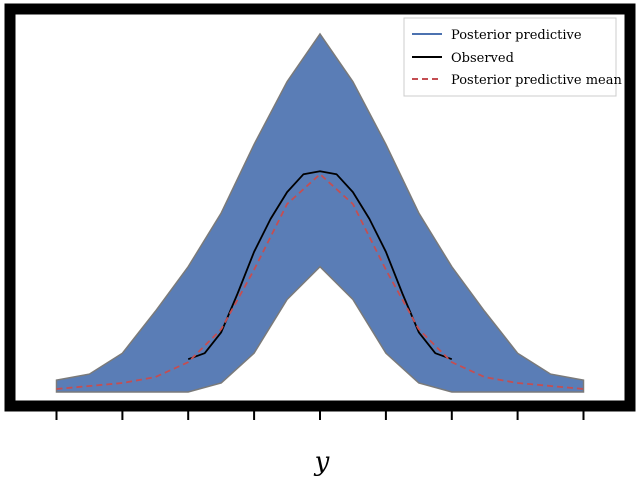  I want to click on legend-label-observed: Observed, so click(482, 58).